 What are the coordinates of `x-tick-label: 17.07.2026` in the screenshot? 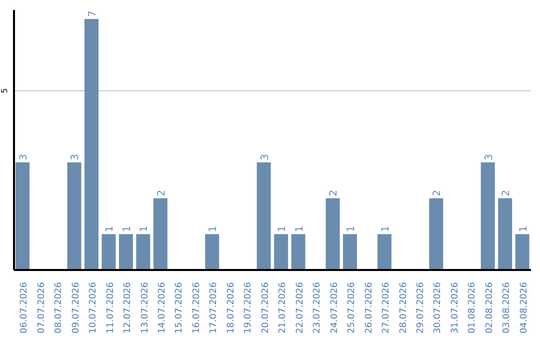 It's located at (214, 308).